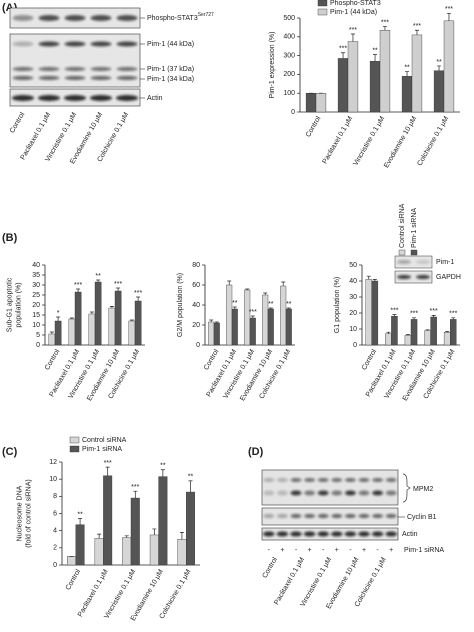 This screenshot has height=632, width=474. I want to click on y-tick-label: 80, so click(196, 265).